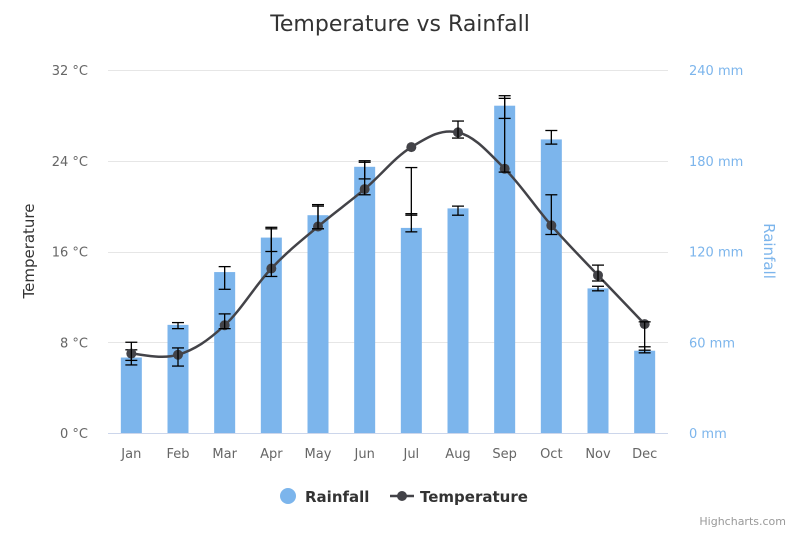 The height and width of the screenshot is (533, 800). Describe the element at coordinates (716, 162) in the screenshot. I see `right-tick-label: 180 mm` at that location.